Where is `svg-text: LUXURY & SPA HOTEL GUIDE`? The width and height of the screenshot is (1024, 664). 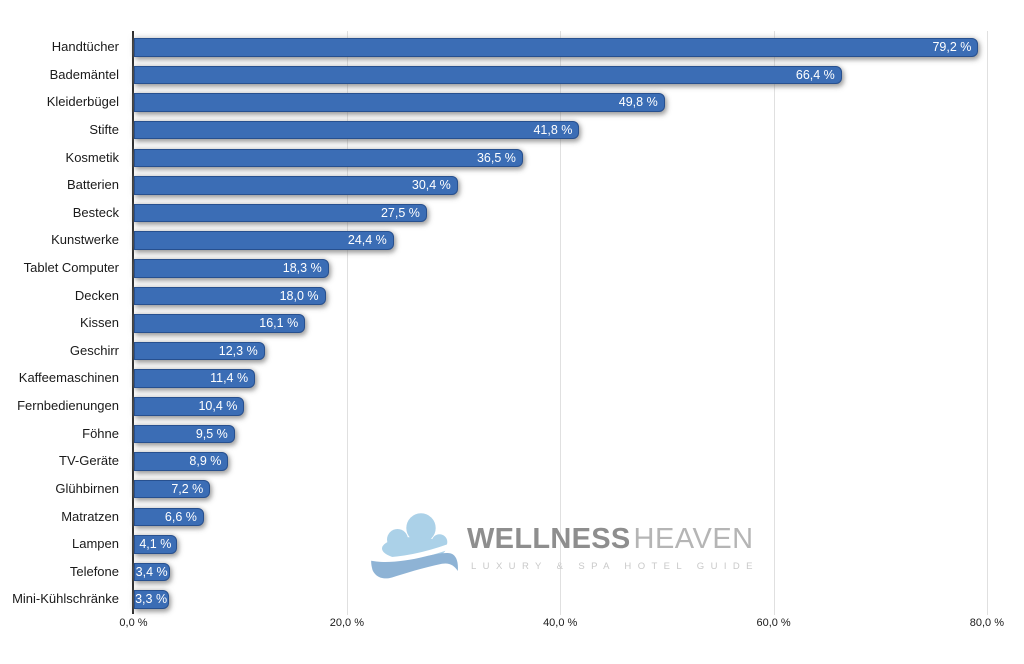 svg-text: LUXURY & SPA HOTEL GUIDE is located at coordinates (615, 566).